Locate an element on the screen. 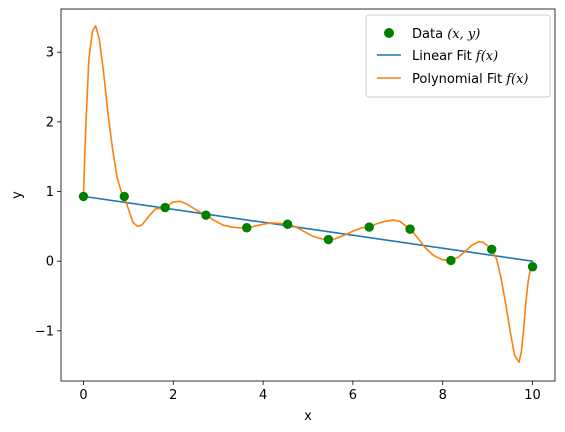 This screenshot has height=432, width=565. x-tick-label: 10 is located at coordinates (532, 395).